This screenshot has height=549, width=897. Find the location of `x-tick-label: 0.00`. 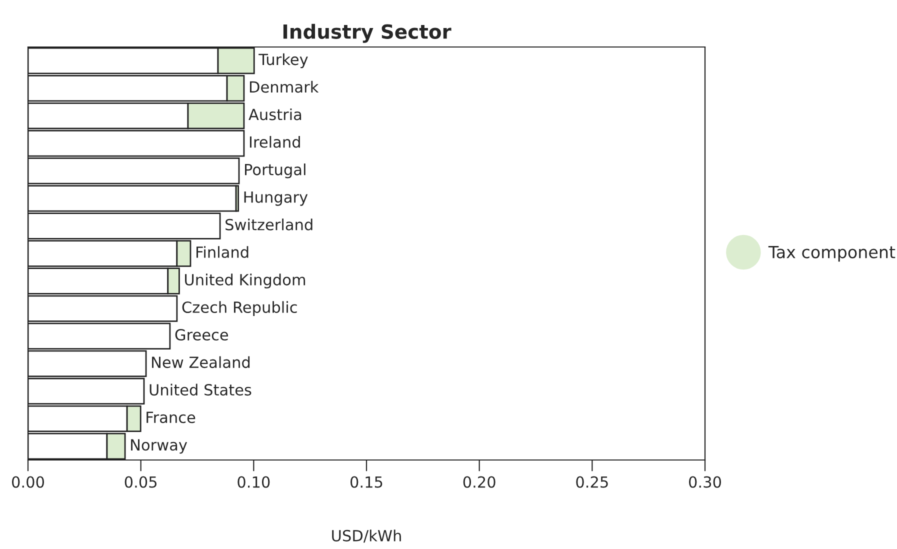

x-tick-label: 0.00 is located at coordinates (28, 482).